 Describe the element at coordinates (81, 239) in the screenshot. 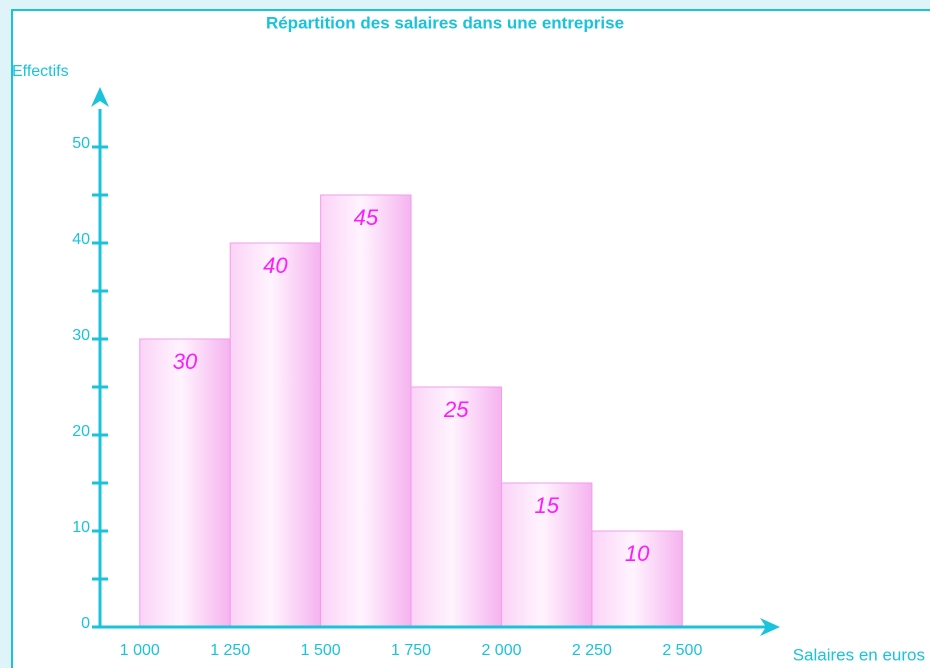

I see `y-tick-label: 40` at that location.